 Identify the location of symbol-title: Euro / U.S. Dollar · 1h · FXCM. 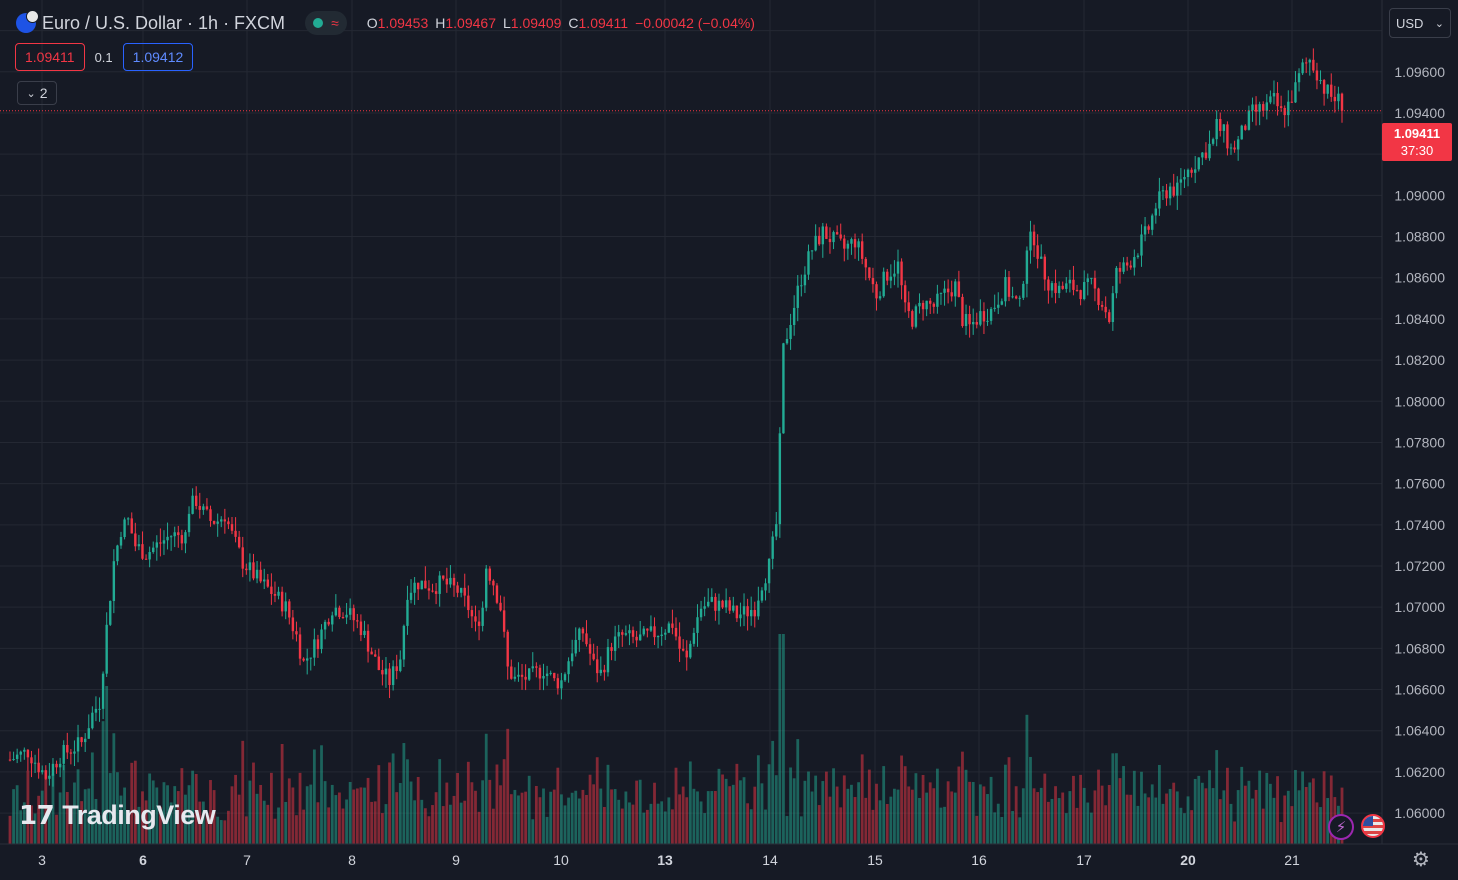
(164, 22).